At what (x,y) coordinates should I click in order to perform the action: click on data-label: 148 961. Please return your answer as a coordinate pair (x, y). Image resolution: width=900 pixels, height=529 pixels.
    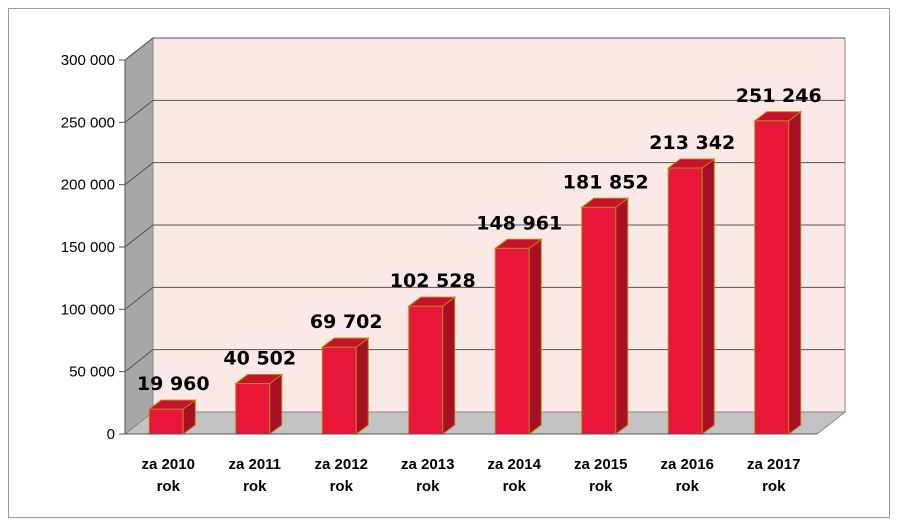
    Looking at the image, I should click on (519, 223).